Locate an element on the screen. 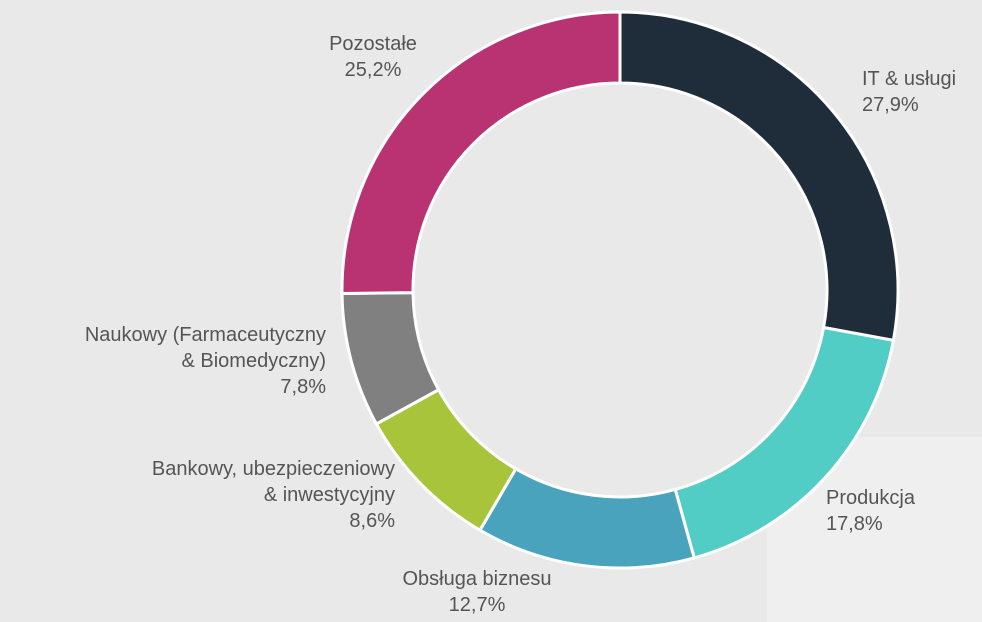  segment-label: Produkcja 17,8% is located at coordinates (870, 511).